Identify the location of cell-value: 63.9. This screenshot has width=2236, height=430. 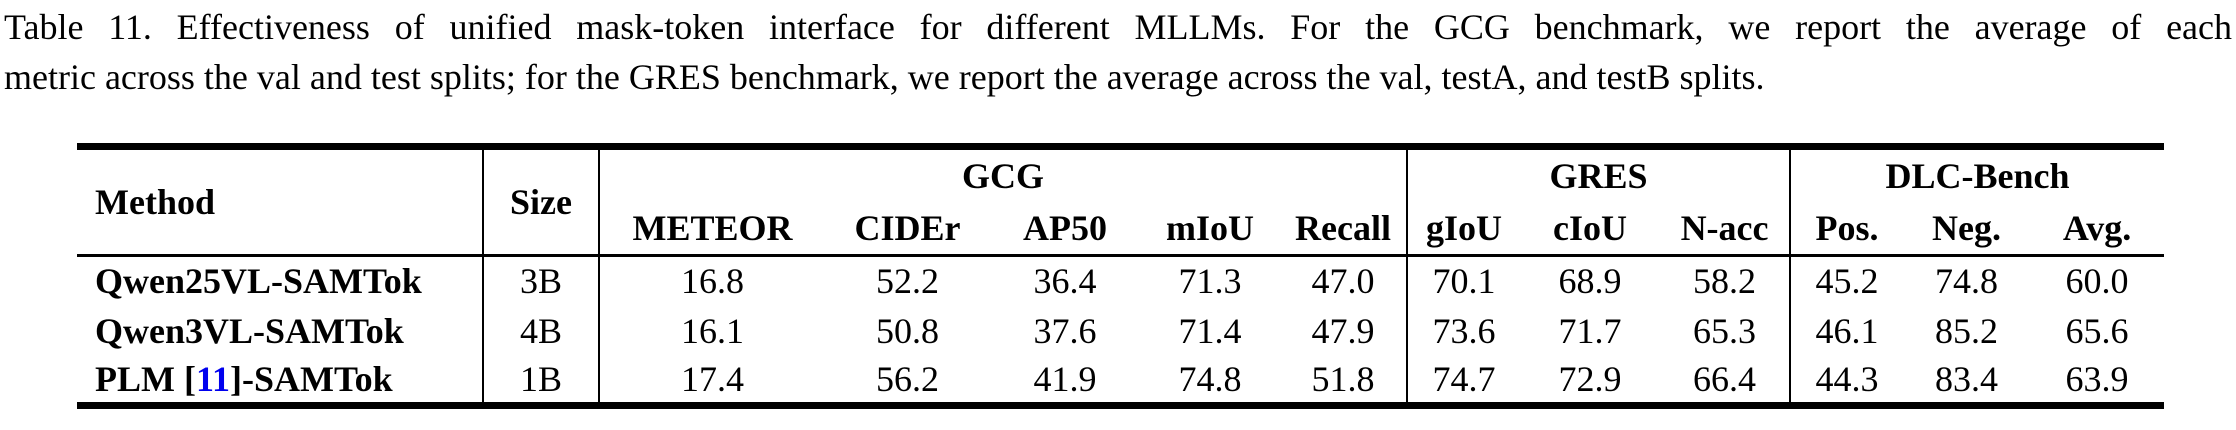
(2097, 378).